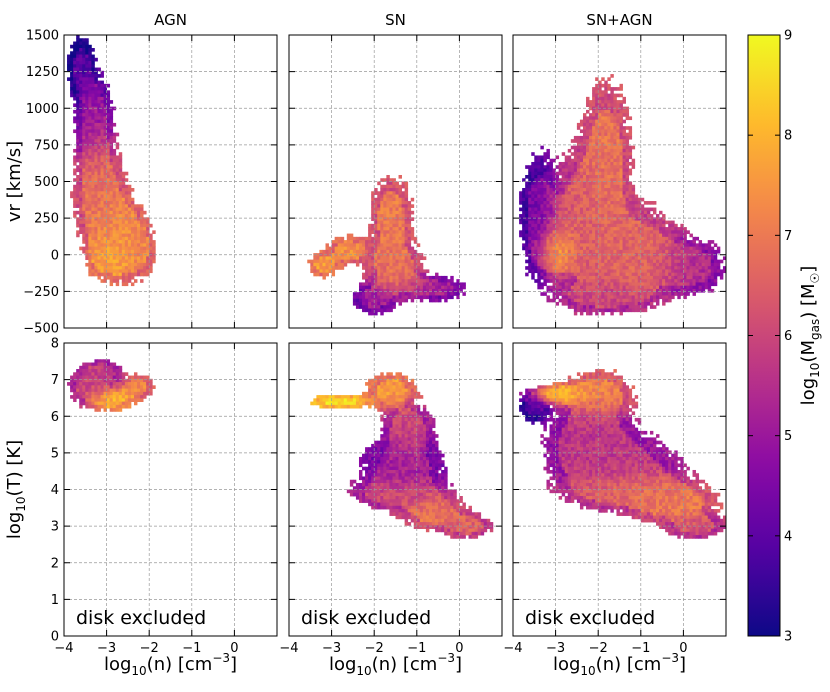  What do you see at coordinates (46, 219) in the screenshot?
I see `y-tick-label: 250` at bounding box center [46, 219].